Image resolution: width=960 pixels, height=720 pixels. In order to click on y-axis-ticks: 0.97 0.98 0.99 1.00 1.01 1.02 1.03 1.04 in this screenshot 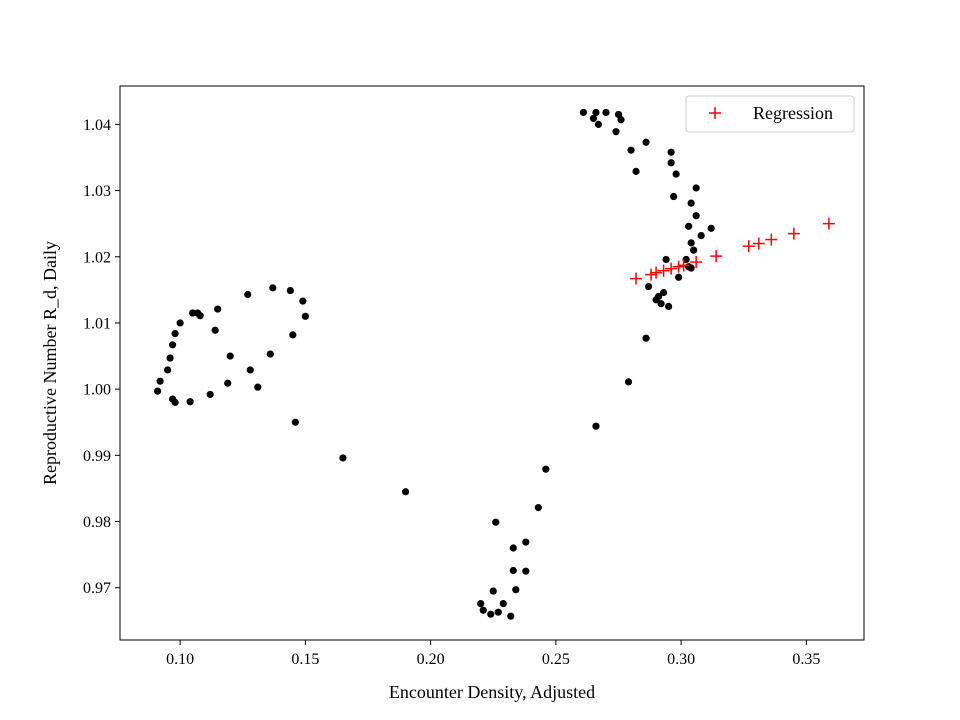, I will do `click(101, 357)`.